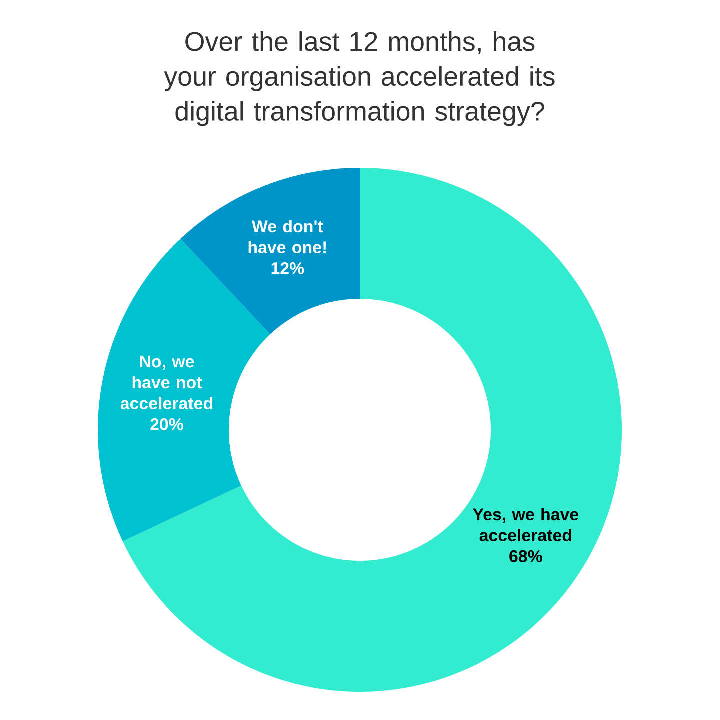 The width and height of the screenshot is (720, 720). What do you see at coordinates (287, 237) in the screenshot?
I see `slice-label: We don't have one!` at bounding box center [287, 237].